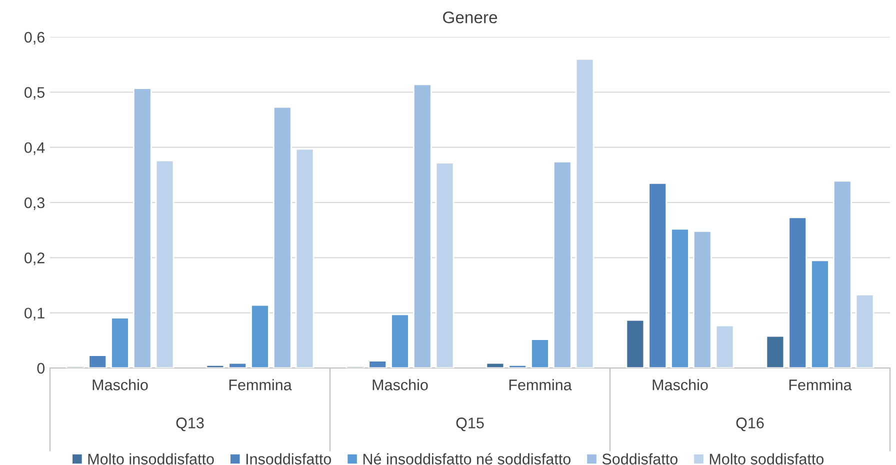 Image resolution: width=896 pixels, height=465 pixels. Describe the element at coordinates (470, 425) in the screenshot. I see `text: Q15` at that location.